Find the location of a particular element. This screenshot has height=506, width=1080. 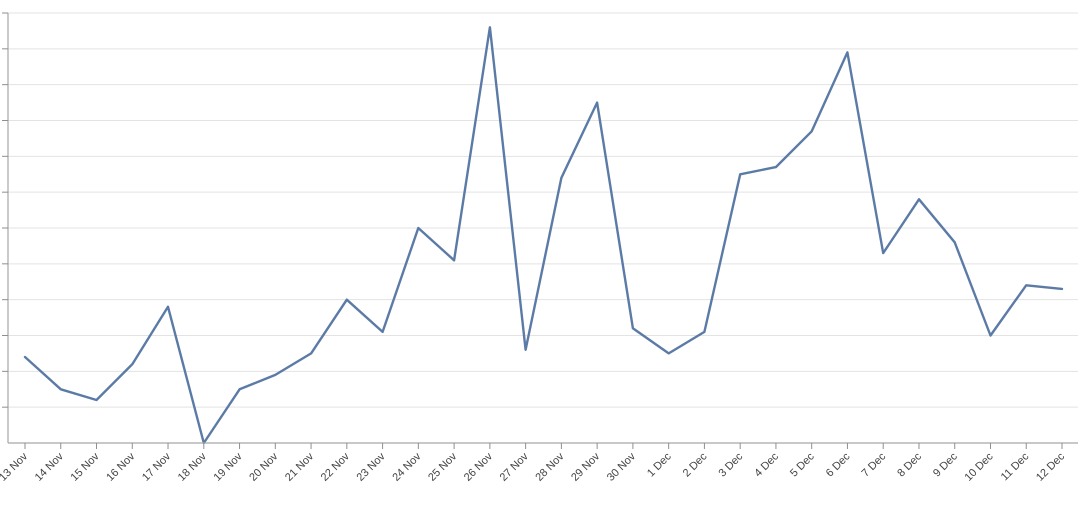

x-tick-label: 17 Nov is located at coordinates (156, 466).